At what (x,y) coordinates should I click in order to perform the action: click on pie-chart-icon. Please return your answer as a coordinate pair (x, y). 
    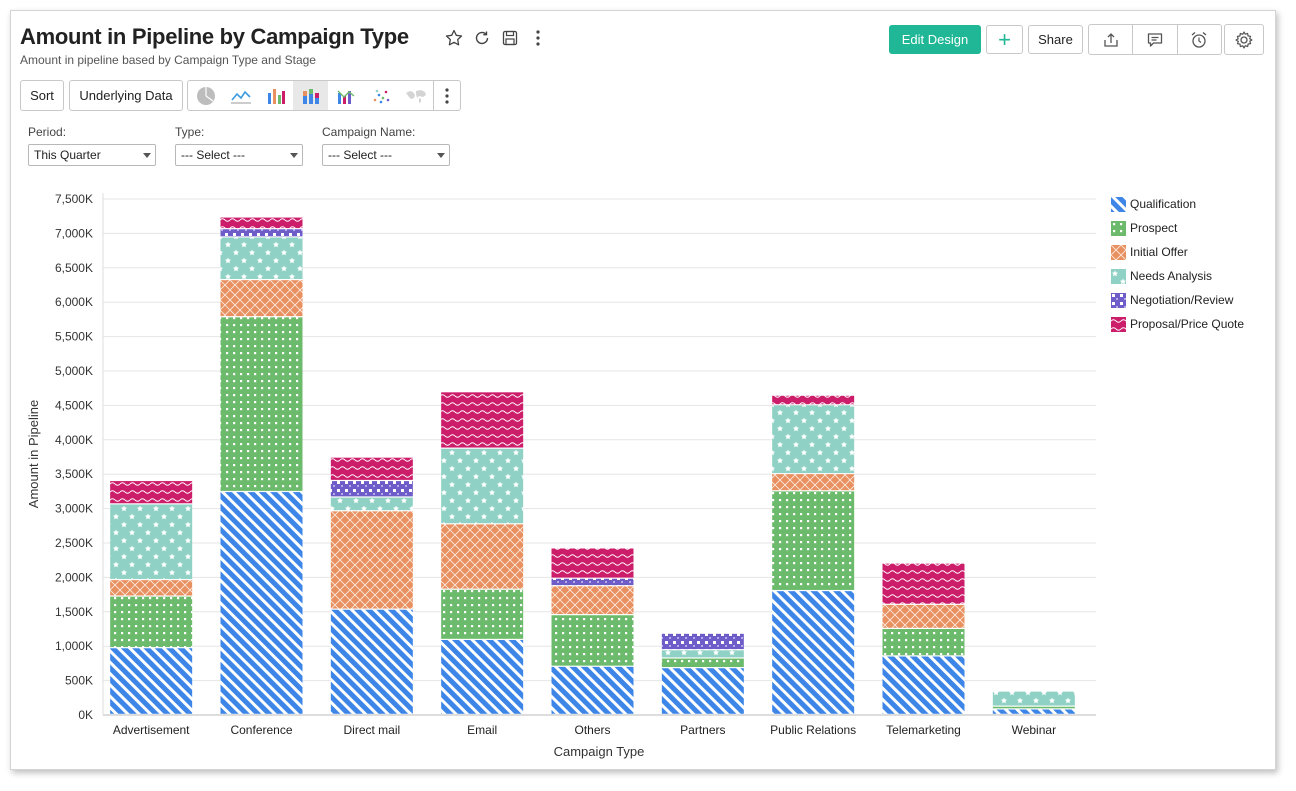
    Looking at the image, I should click on (205, 95).